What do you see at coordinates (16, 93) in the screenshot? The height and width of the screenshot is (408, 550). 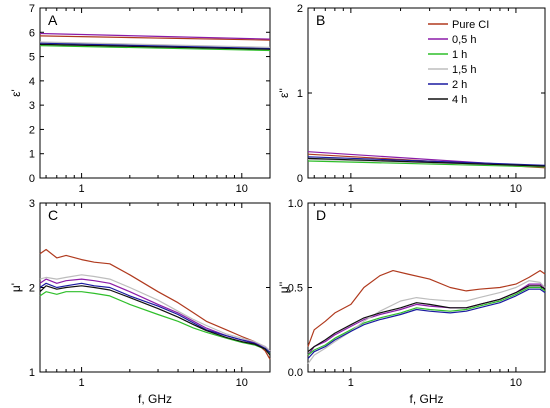 I see `y-axis-label: ε'` at bounding box center [16, 93].